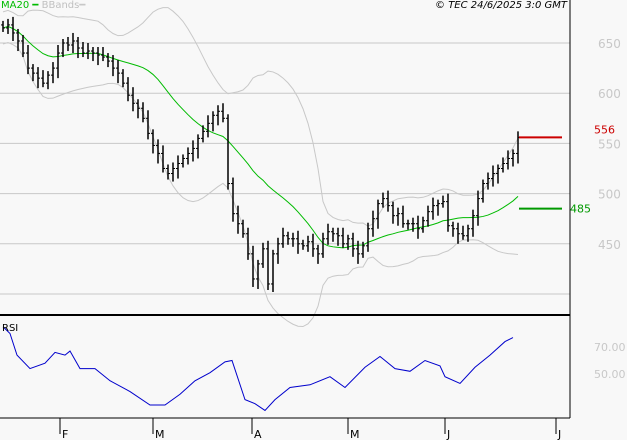 Image resolution: width=627 pixels, height=440 pixels. What do you see at coordinates (609, 245) in the screenshot?
I see `y-tick-label: 450` at bounding box center [609, 245].